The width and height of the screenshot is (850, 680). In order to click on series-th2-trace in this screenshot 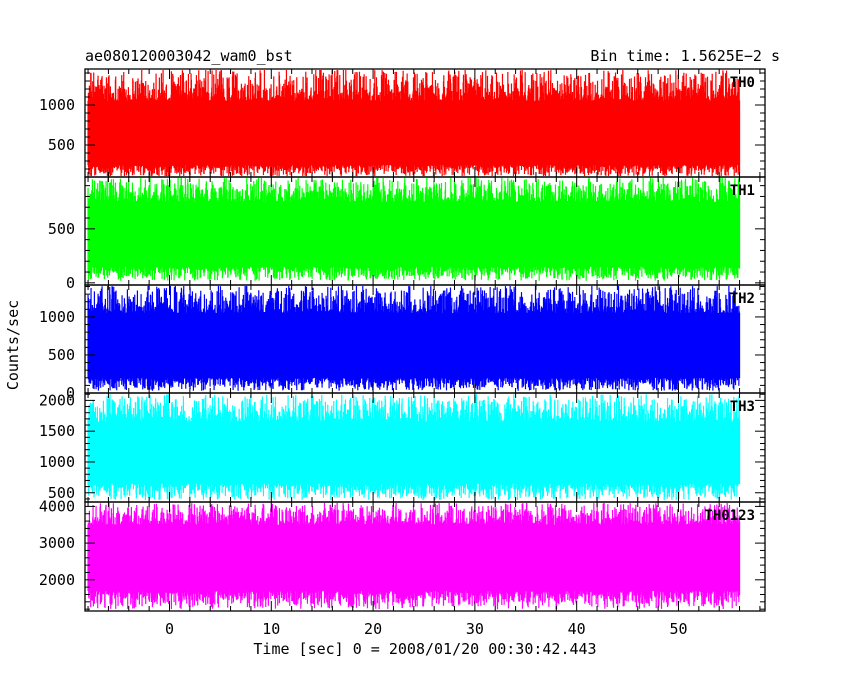, I will do `click(414, 338)`.